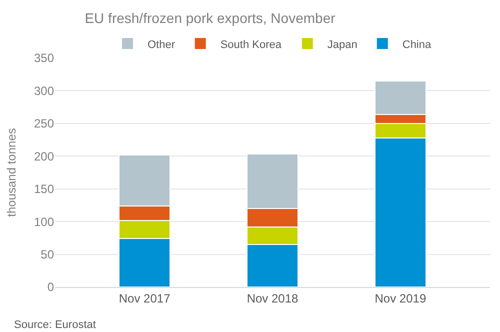 The width and height of the screenshot is (500, 332). I want to click on y-tick-label: 50, so click(47, 254).